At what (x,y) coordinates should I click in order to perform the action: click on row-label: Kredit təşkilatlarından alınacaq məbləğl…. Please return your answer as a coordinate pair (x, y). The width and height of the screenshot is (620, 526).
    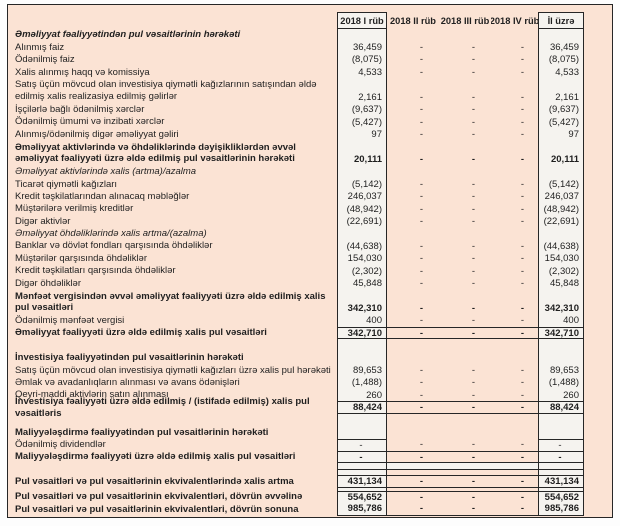
    Looking at the image, I should click on (102, 196).